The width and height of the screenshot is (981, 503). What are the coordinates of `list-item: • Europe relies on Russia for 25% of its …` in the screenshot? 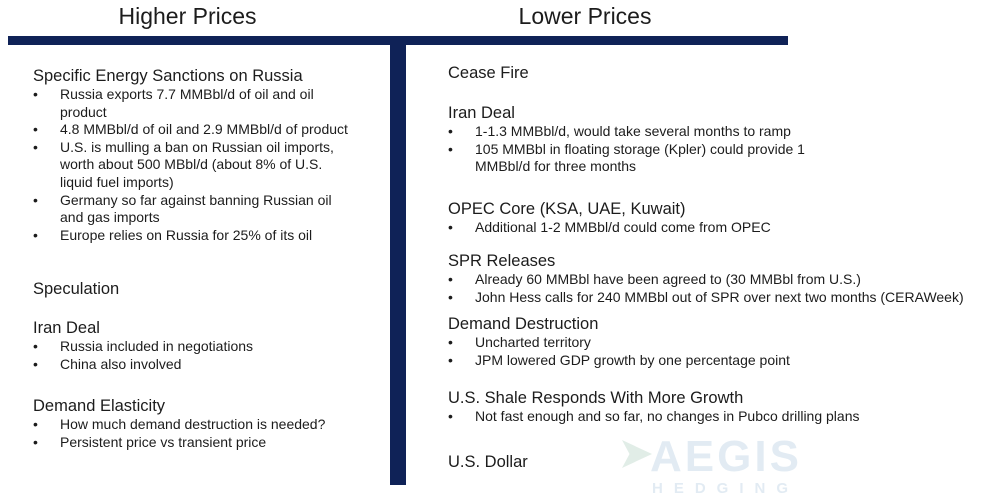 It's located at (173, 234).